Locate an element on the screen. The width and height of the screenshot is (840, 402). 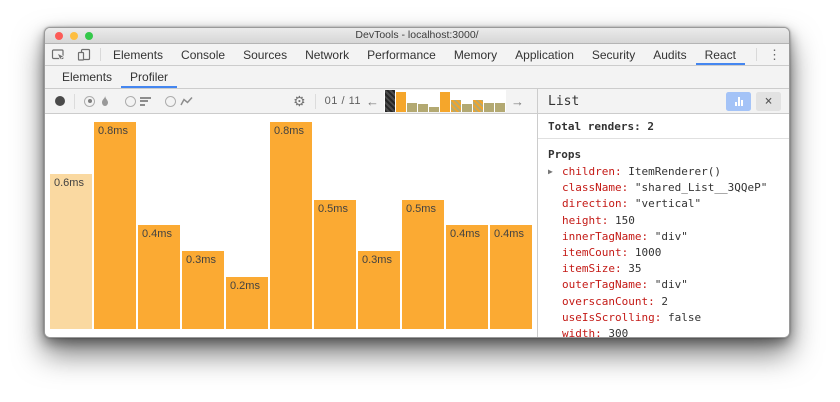
prop-row-direction: direction: "vertical" is located at coordinates (663, 204).